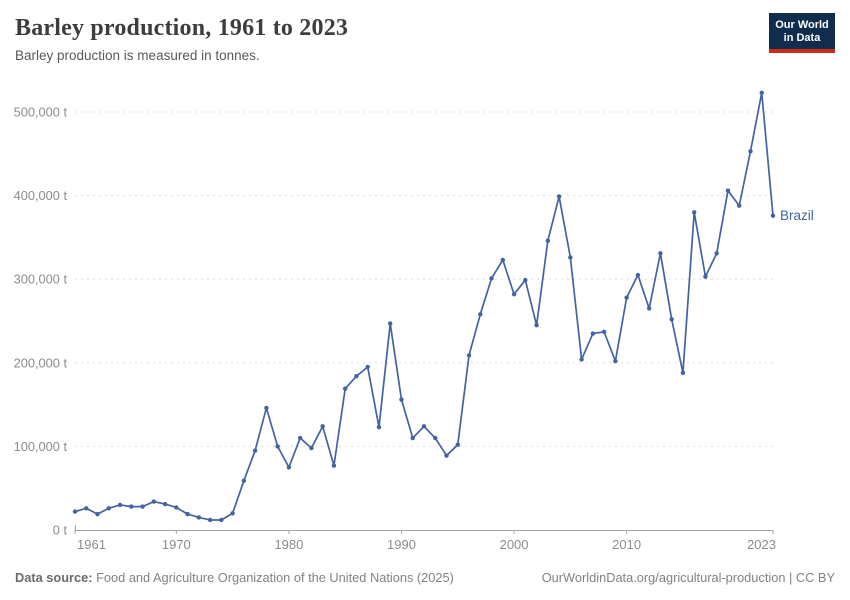  Describe the element at coordinates (797, 215) in the screenshot. I see `entity-label: Brazil` at that location.